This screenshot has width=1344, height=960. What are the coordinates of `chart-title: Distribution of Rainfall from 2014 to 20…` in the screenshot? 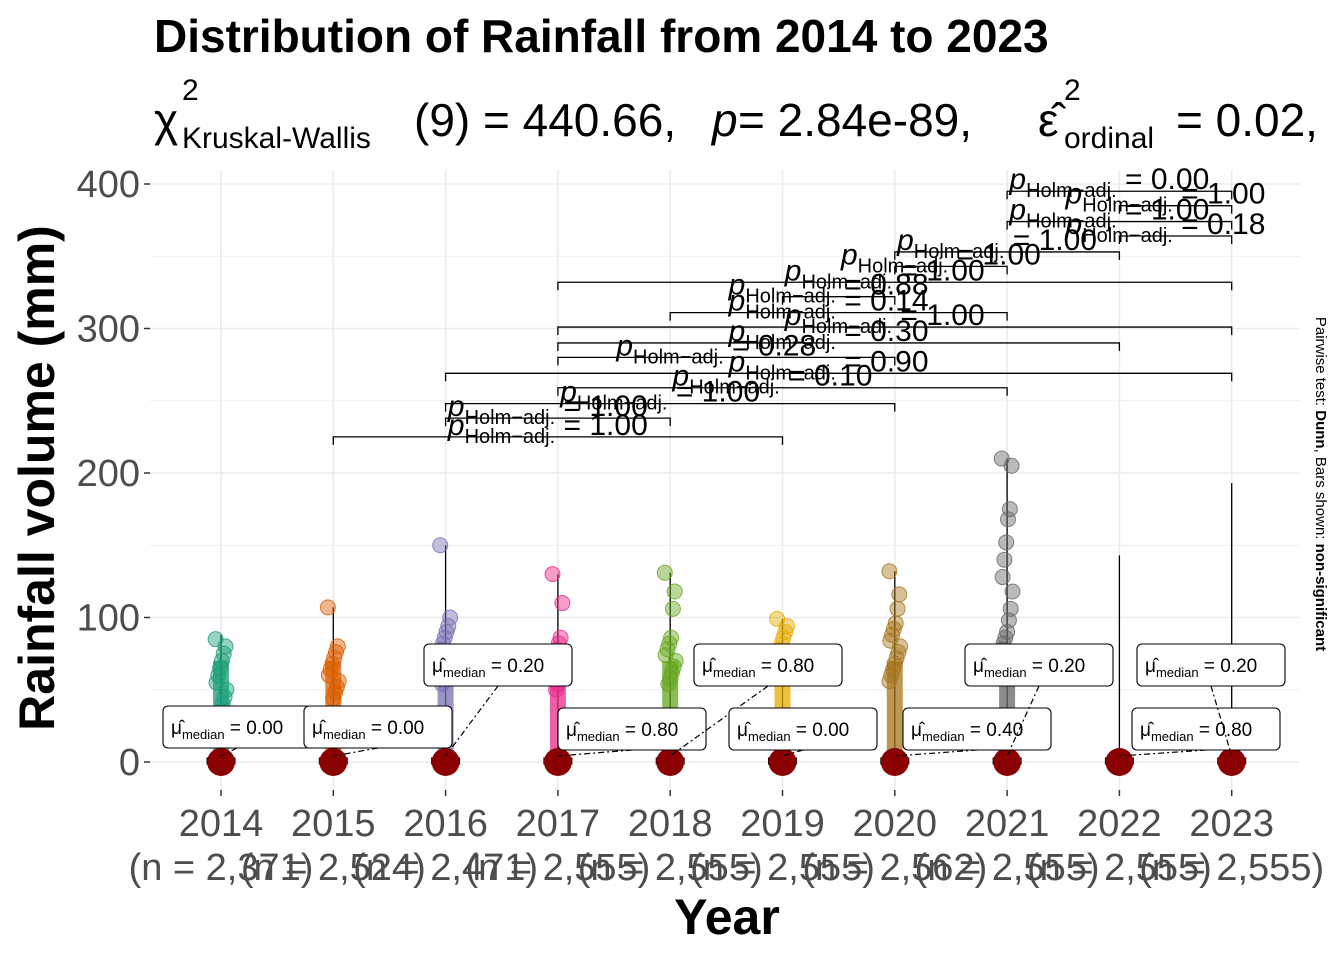 It's located at (601, 36).